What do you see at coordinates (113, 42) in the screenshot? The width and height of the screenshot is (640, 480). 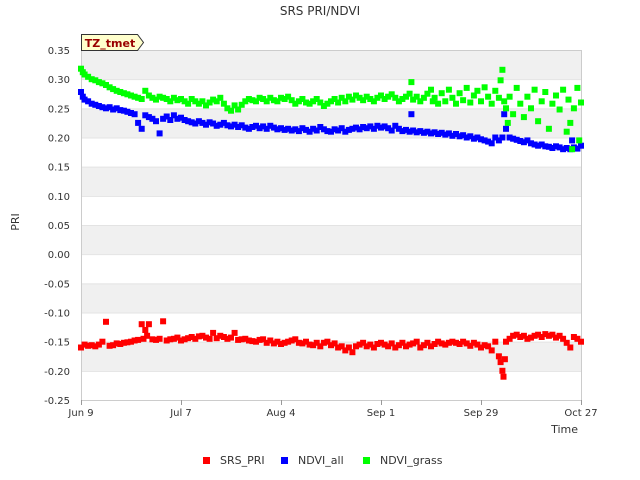 I see `site-badge: TZ_tmet` at bounding box center [113, 42].